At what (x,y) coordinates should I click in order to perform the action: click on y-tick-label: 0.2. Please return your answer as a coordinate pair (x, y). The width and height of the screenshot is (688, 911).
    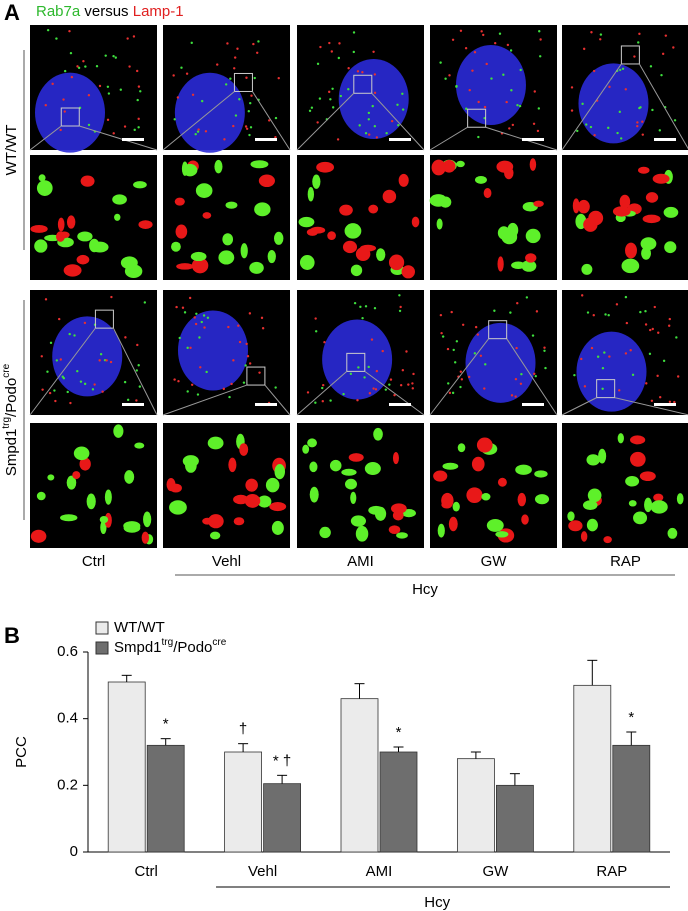
    Looking at the image, I should click on (67, 784).